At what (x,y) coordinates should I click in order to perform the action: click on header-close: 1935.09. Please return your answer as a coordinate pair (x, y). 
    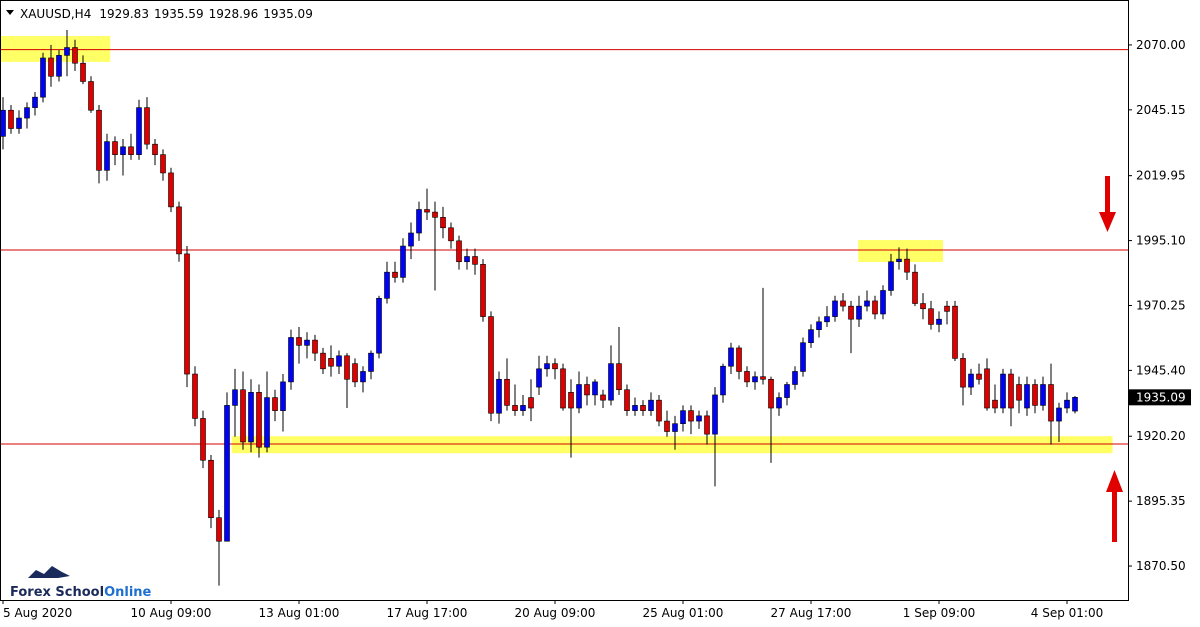
    Looking at the image, I should click on (288, 14).